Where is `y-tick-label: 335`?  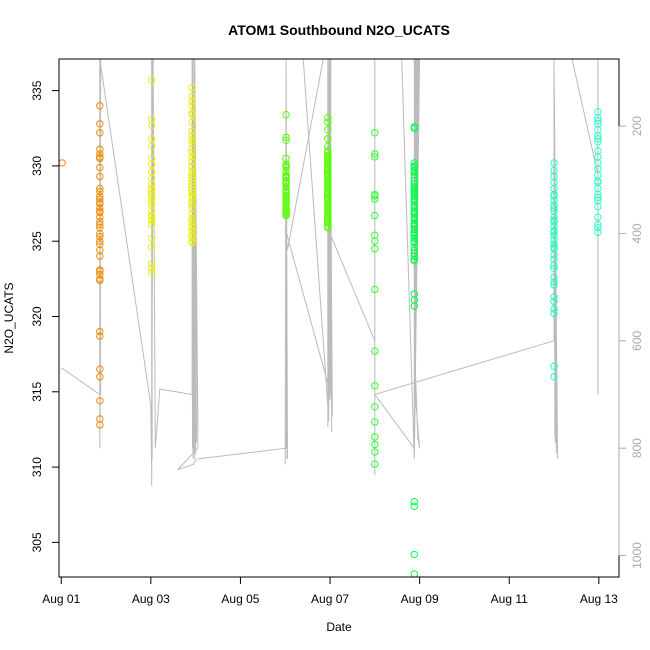 y-tick-label: 335 is located at coordinates (37, 90).